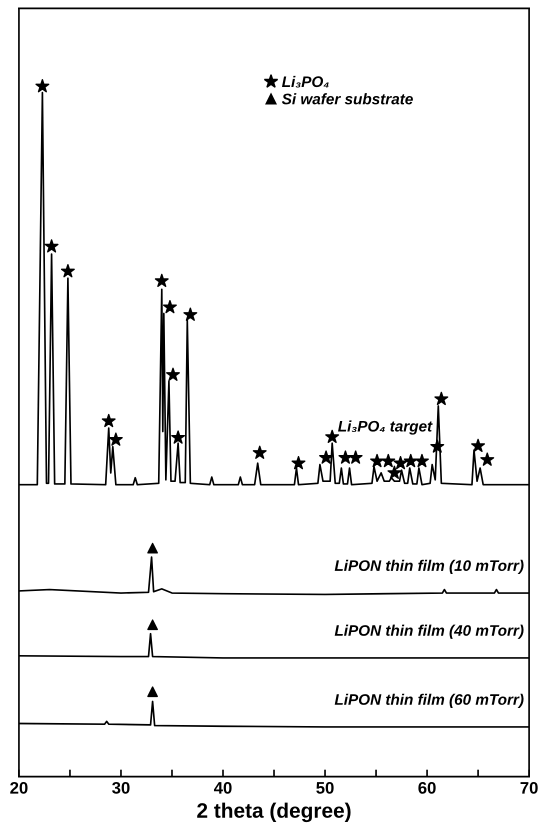 The image size is (541, 836). I want to click on x-tick-label: 30, so click(121, 788).